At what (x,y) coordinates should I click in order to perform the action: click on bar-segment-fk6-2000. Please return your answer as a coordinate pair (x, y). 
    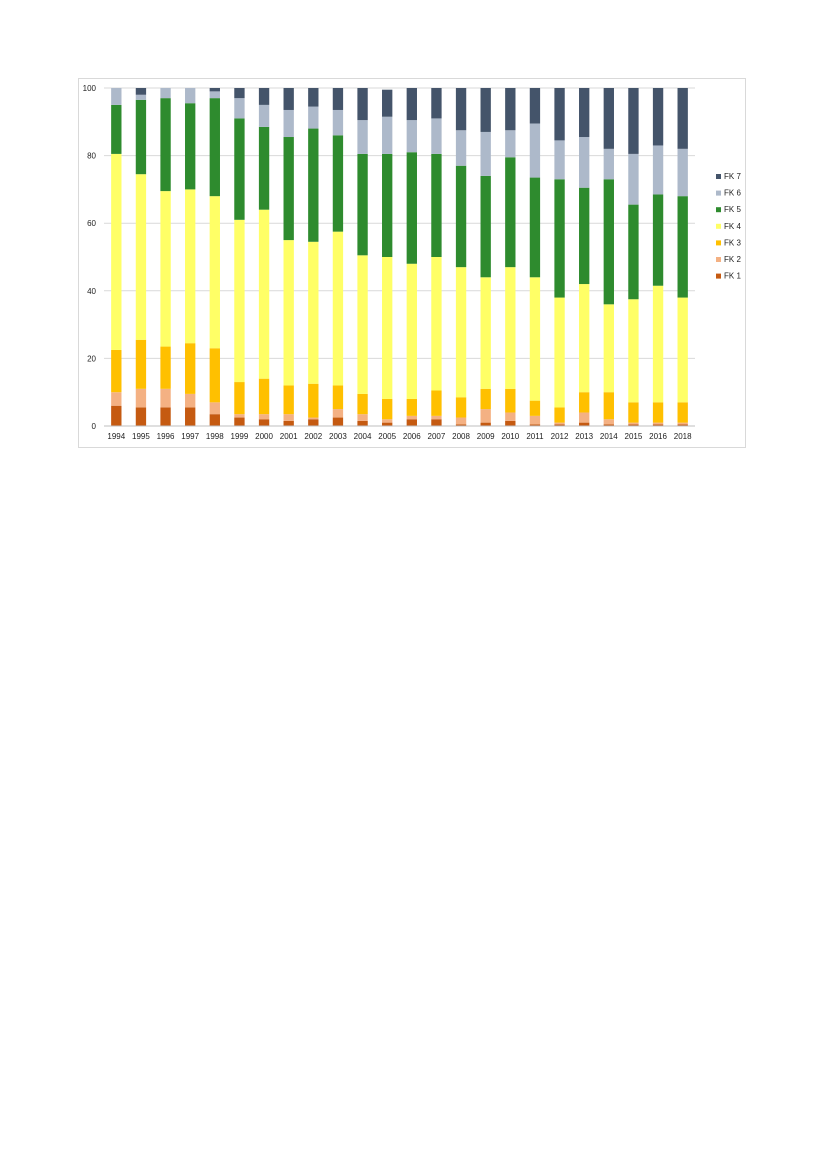
    Looking at the image, I should click on (264, 115).